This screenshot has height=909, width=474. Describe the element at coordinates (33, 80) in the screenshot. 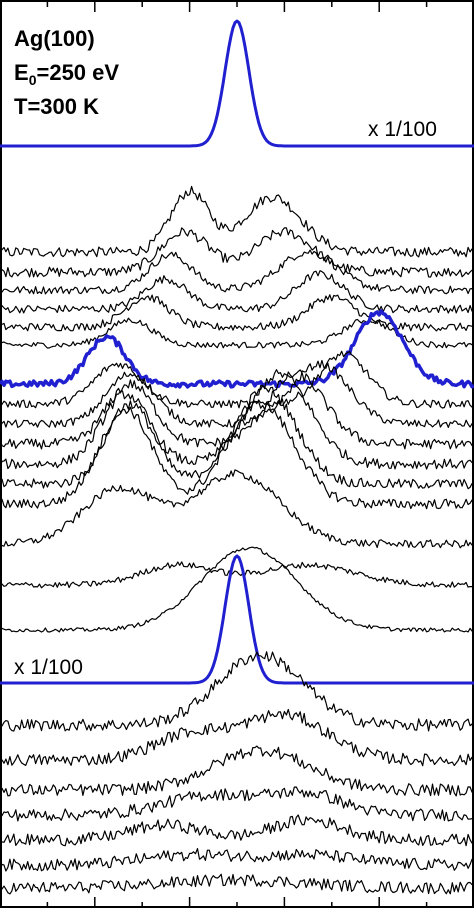

I see `energy-subscript: 0` at that location.